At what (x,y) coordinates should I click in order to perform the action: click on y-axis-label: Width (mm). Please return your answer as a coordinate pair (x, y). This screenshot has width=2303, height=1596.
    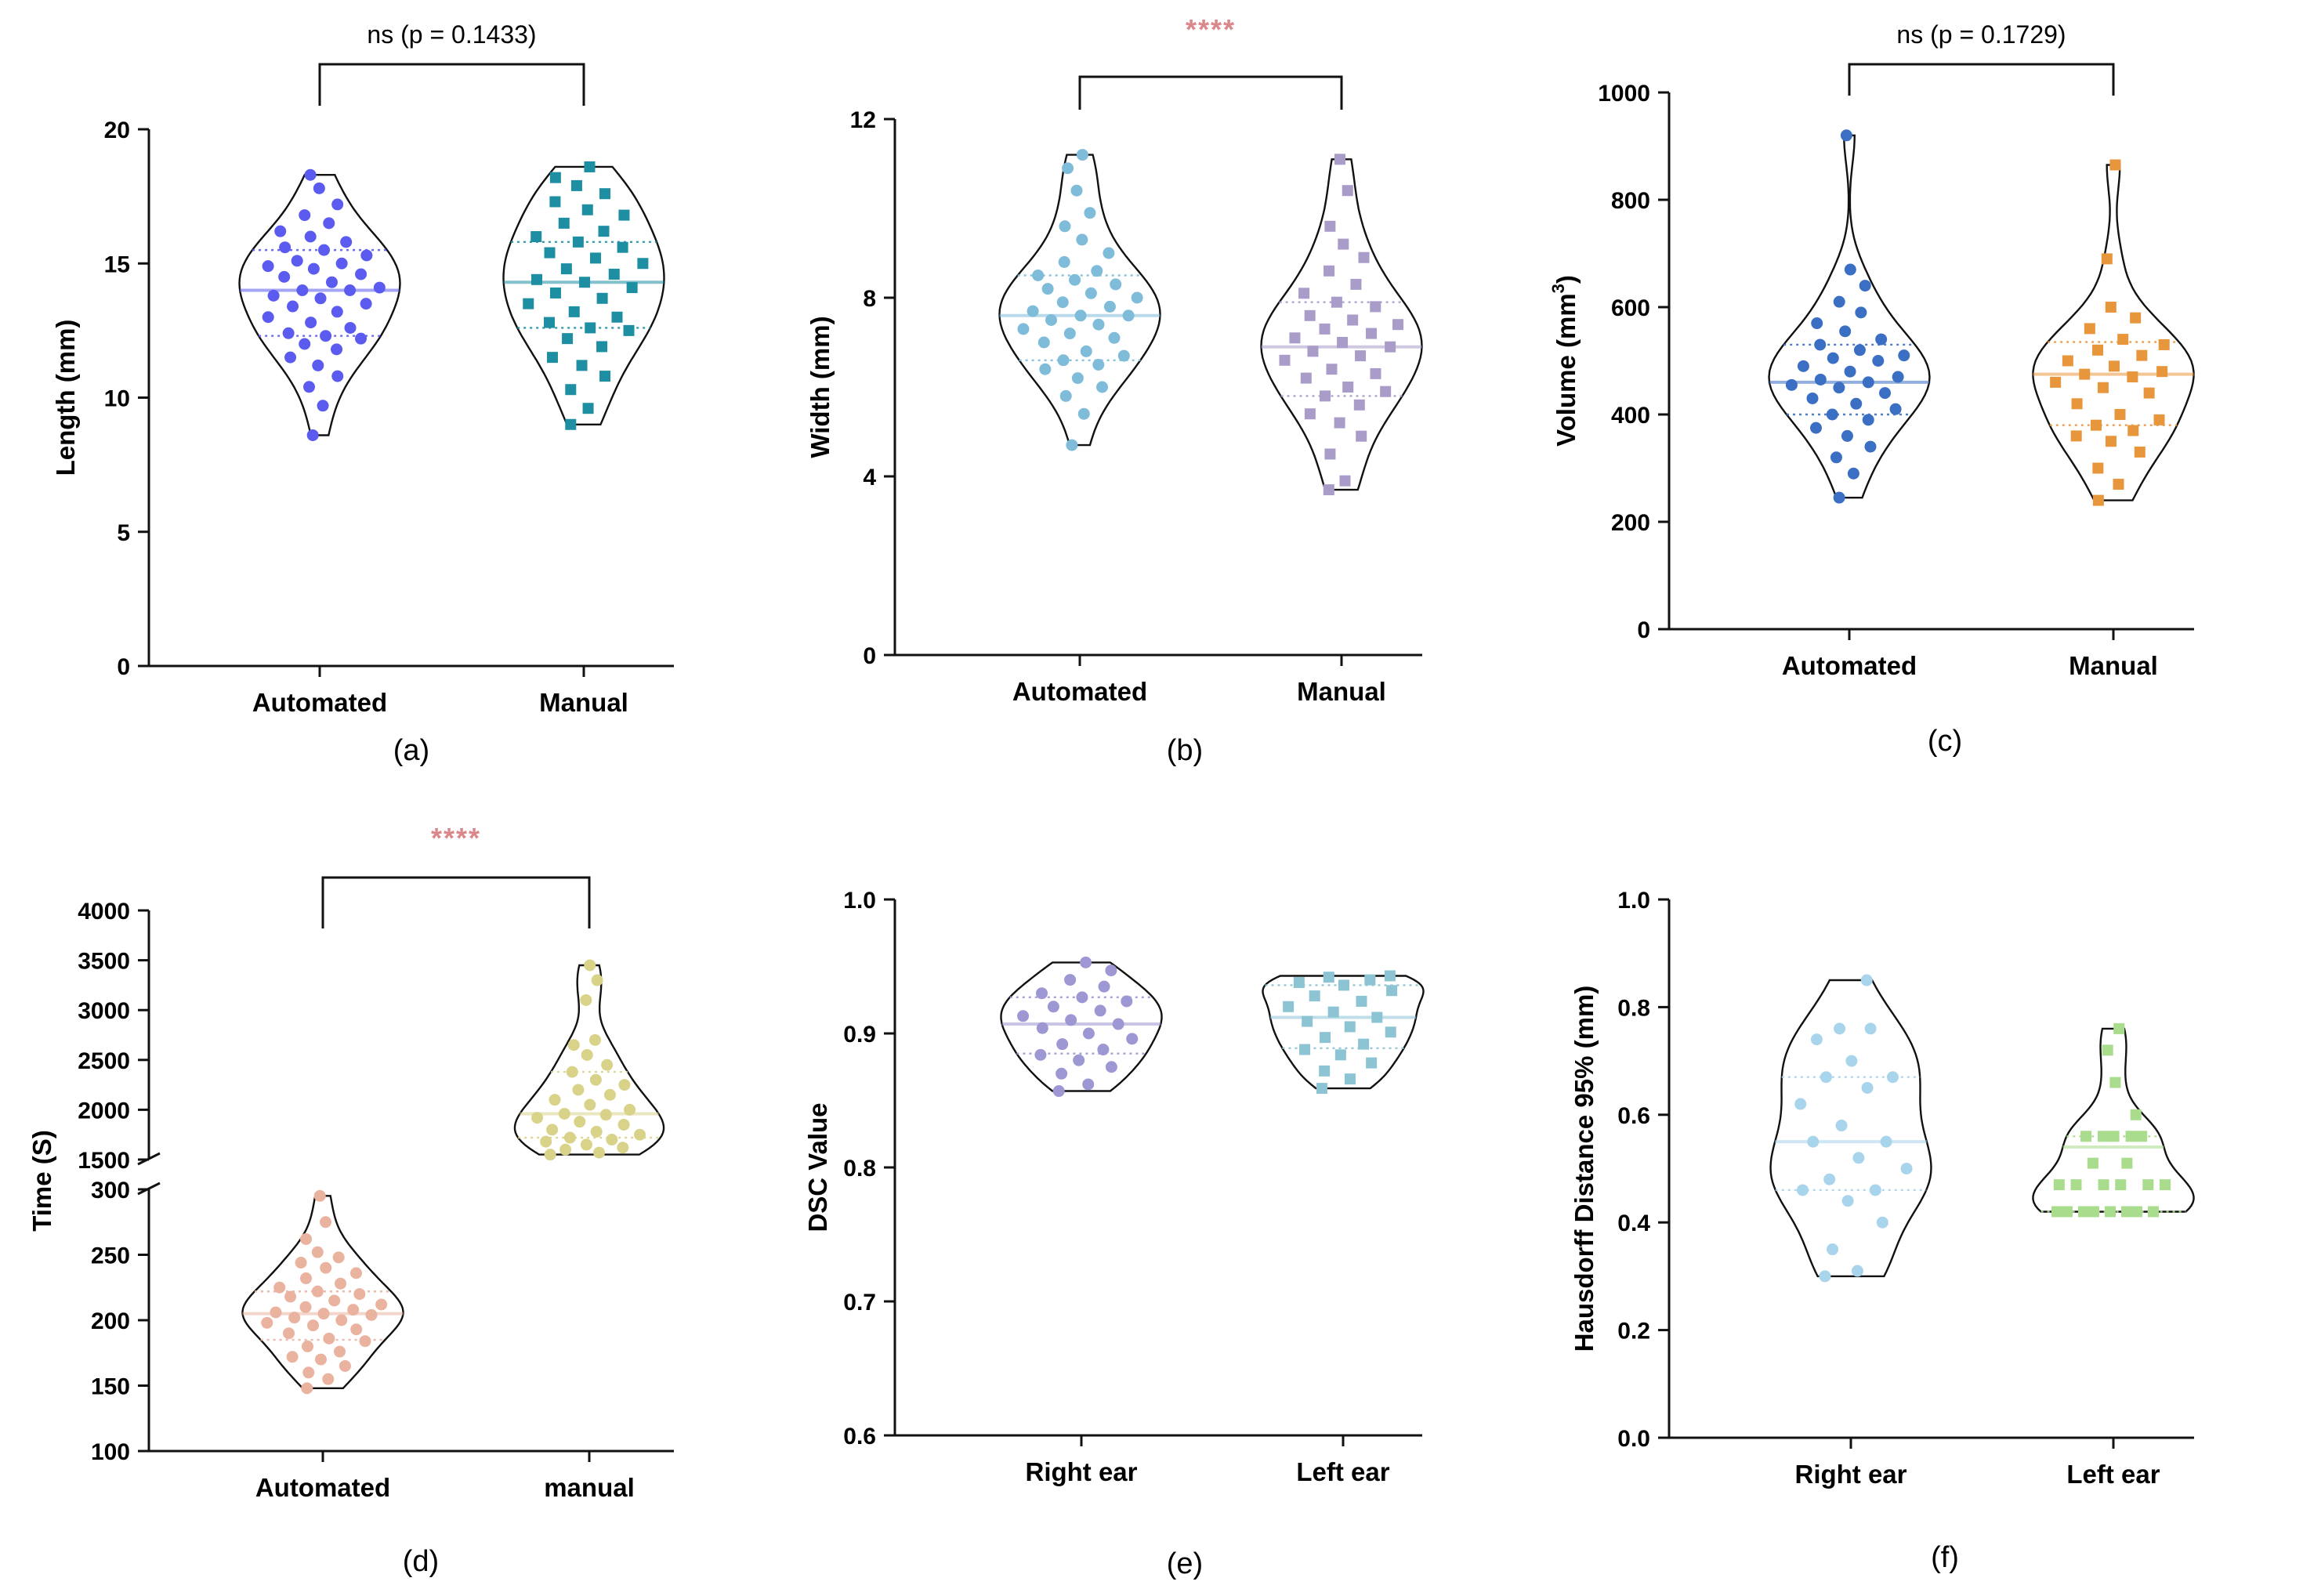
    Looking at the image, I should click on (820, 387).